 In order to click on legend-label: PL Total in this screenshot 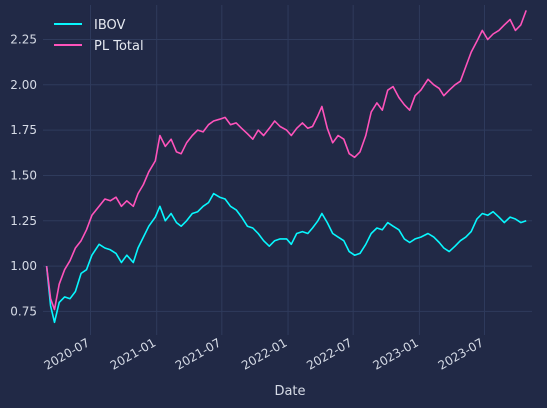, I will do `click(119, 46)`.